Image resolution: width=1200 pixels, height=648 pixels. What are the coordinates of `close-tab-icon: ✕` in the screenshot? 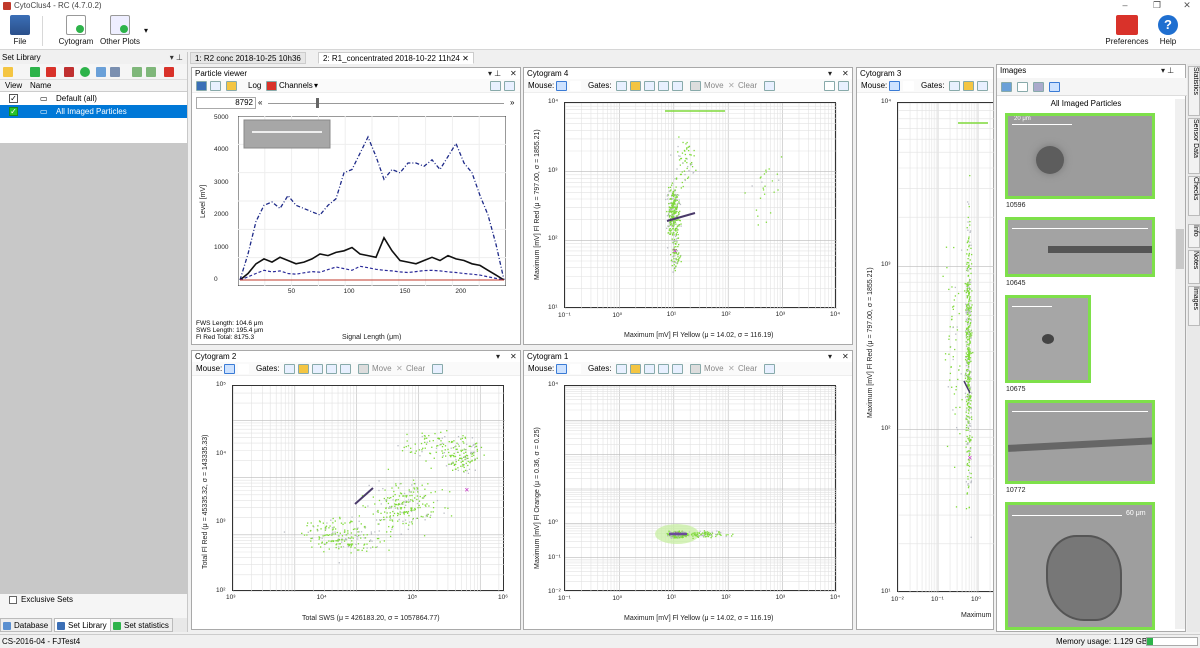 It's located at (465, 58).